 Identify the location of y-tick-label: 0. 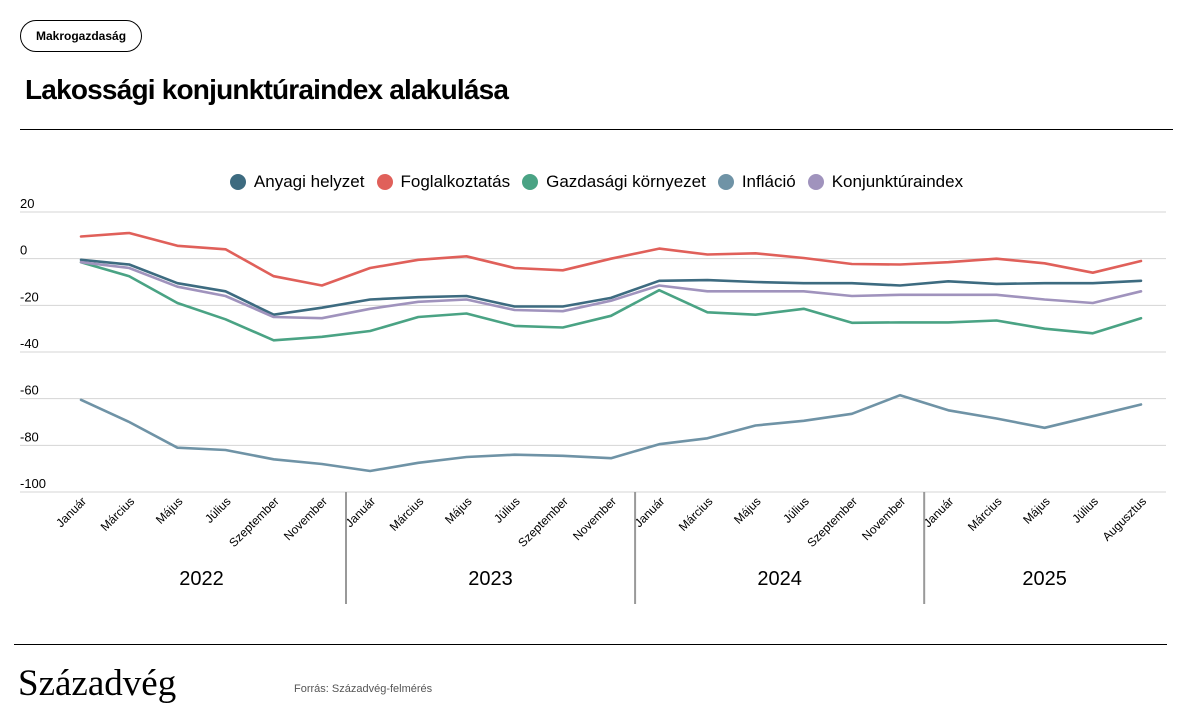
(23, 250).